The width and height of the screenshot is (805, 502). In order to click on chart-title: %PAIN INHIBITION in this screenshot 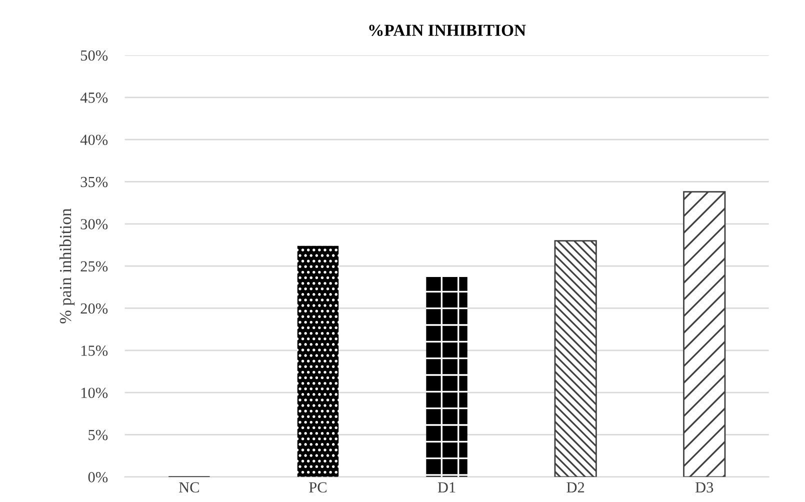, I will do `click(447, 30)`.